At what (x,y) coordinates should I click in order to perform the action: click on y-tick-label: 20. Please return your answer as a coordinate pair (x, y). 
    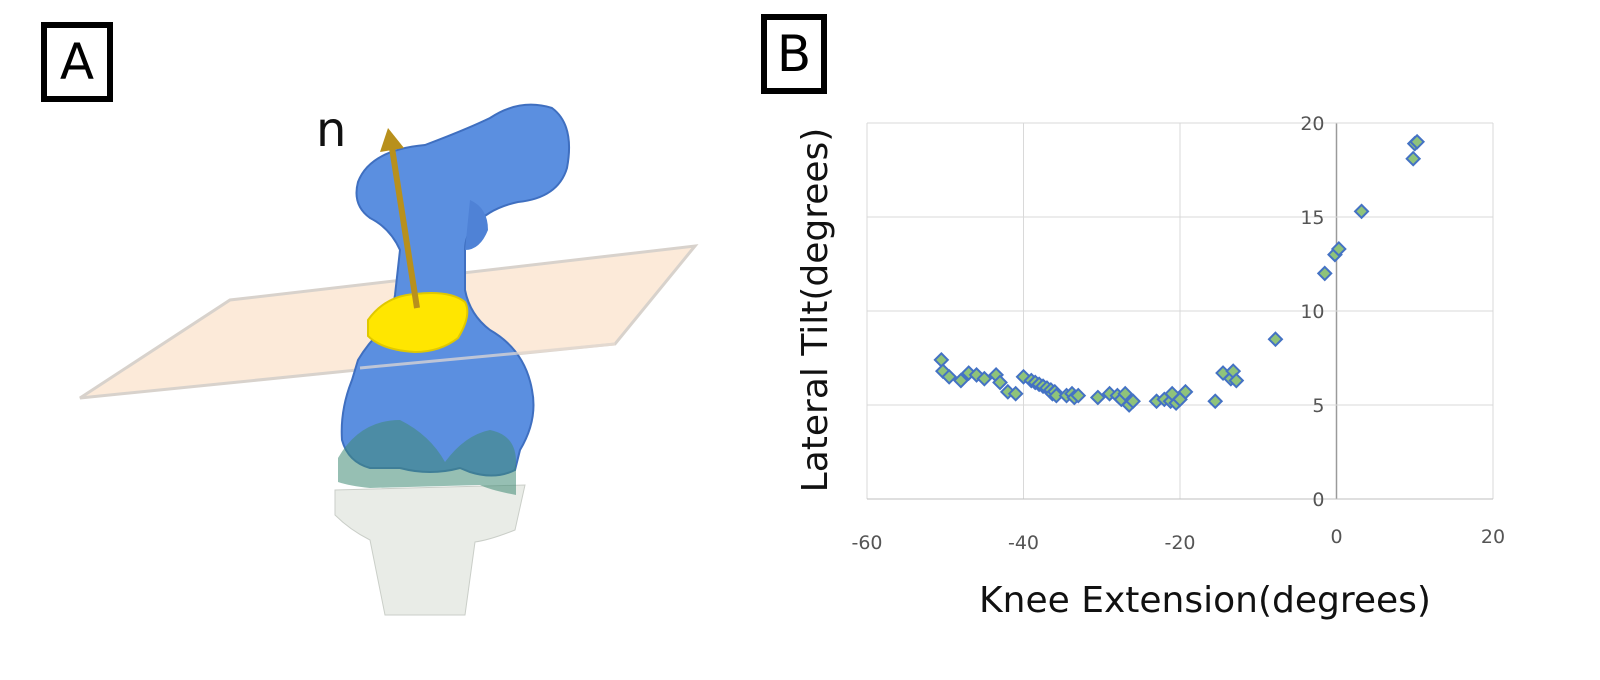
    Looking at the image, I should click on (1312, 124).